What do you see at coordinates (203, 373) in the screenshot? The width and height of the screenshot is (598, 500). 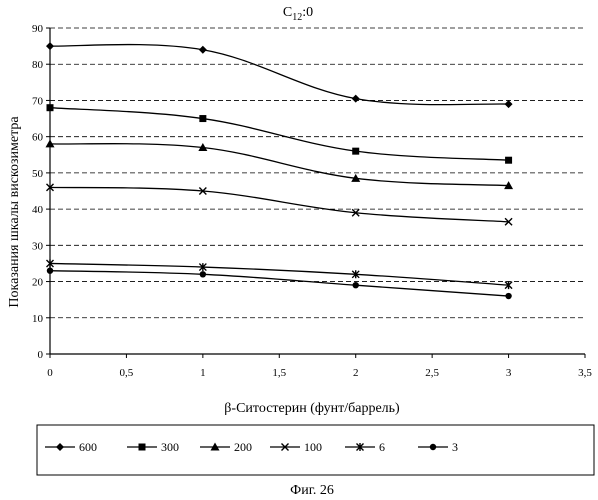 I see `x-tick-label: 1` at bounding box center [203, 373].